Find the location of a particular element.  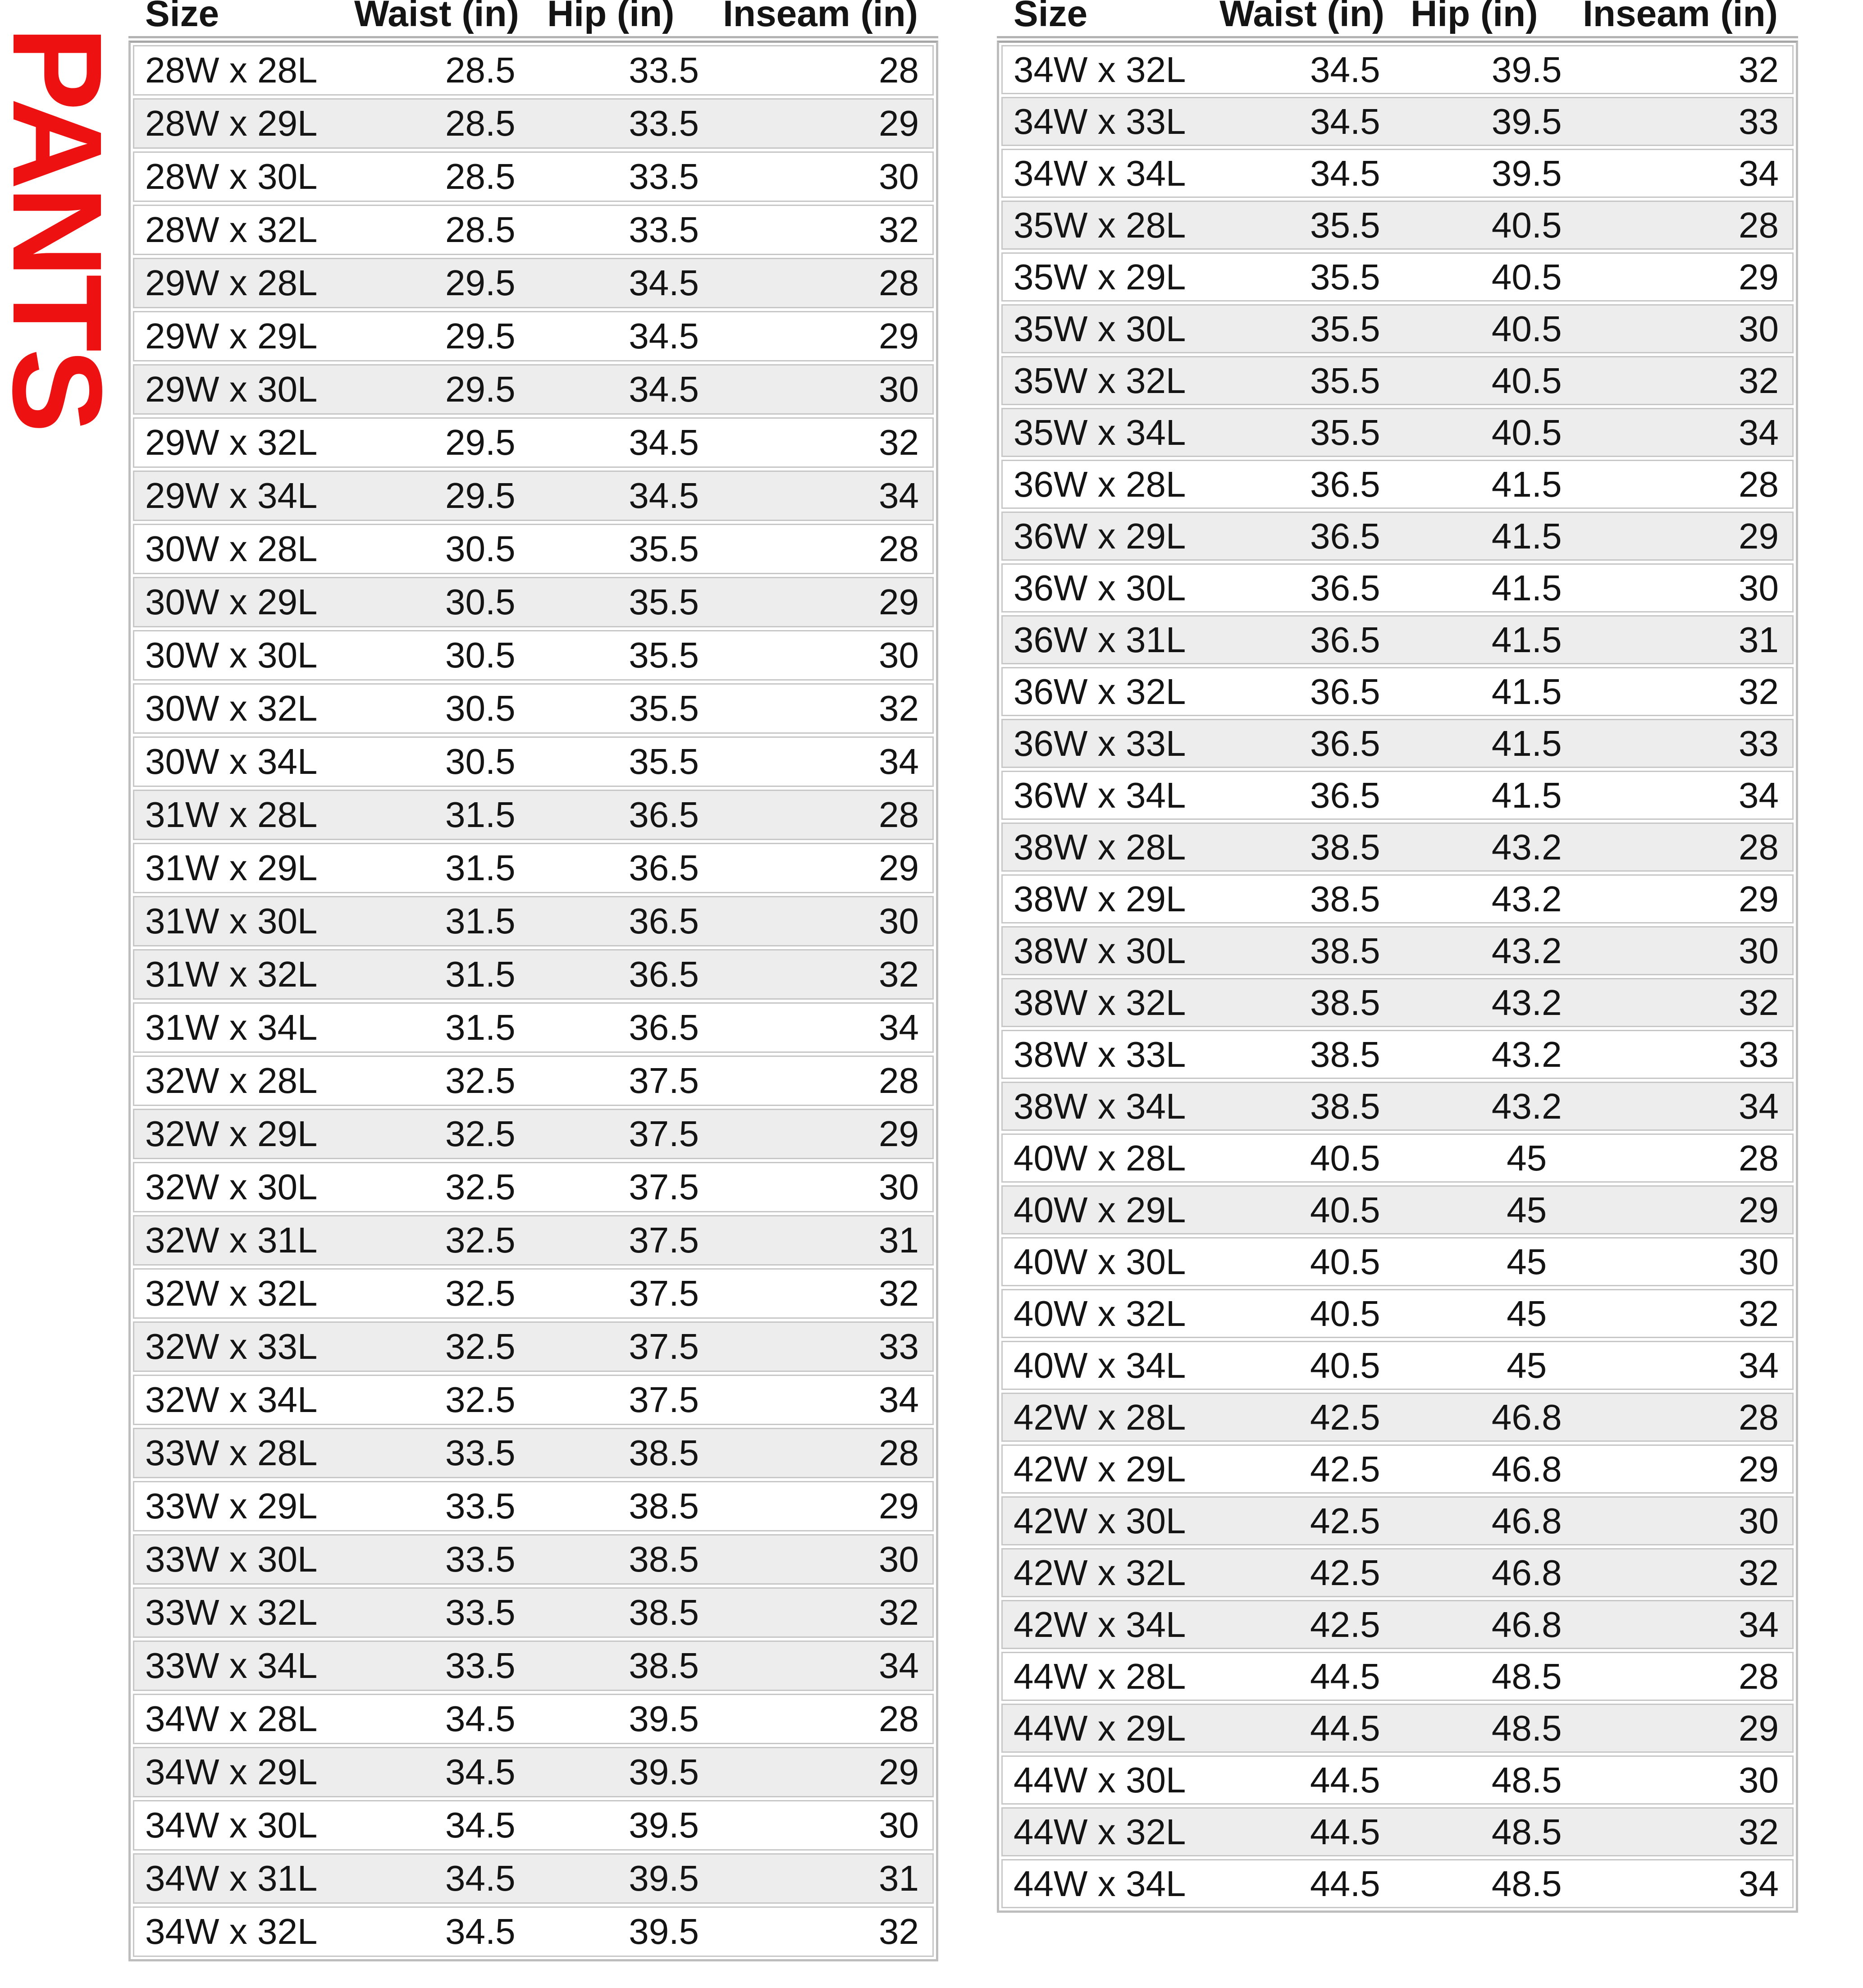

size-row: 31W x 32L 31.5 36.5 32 is located at coordinates (533, 974).